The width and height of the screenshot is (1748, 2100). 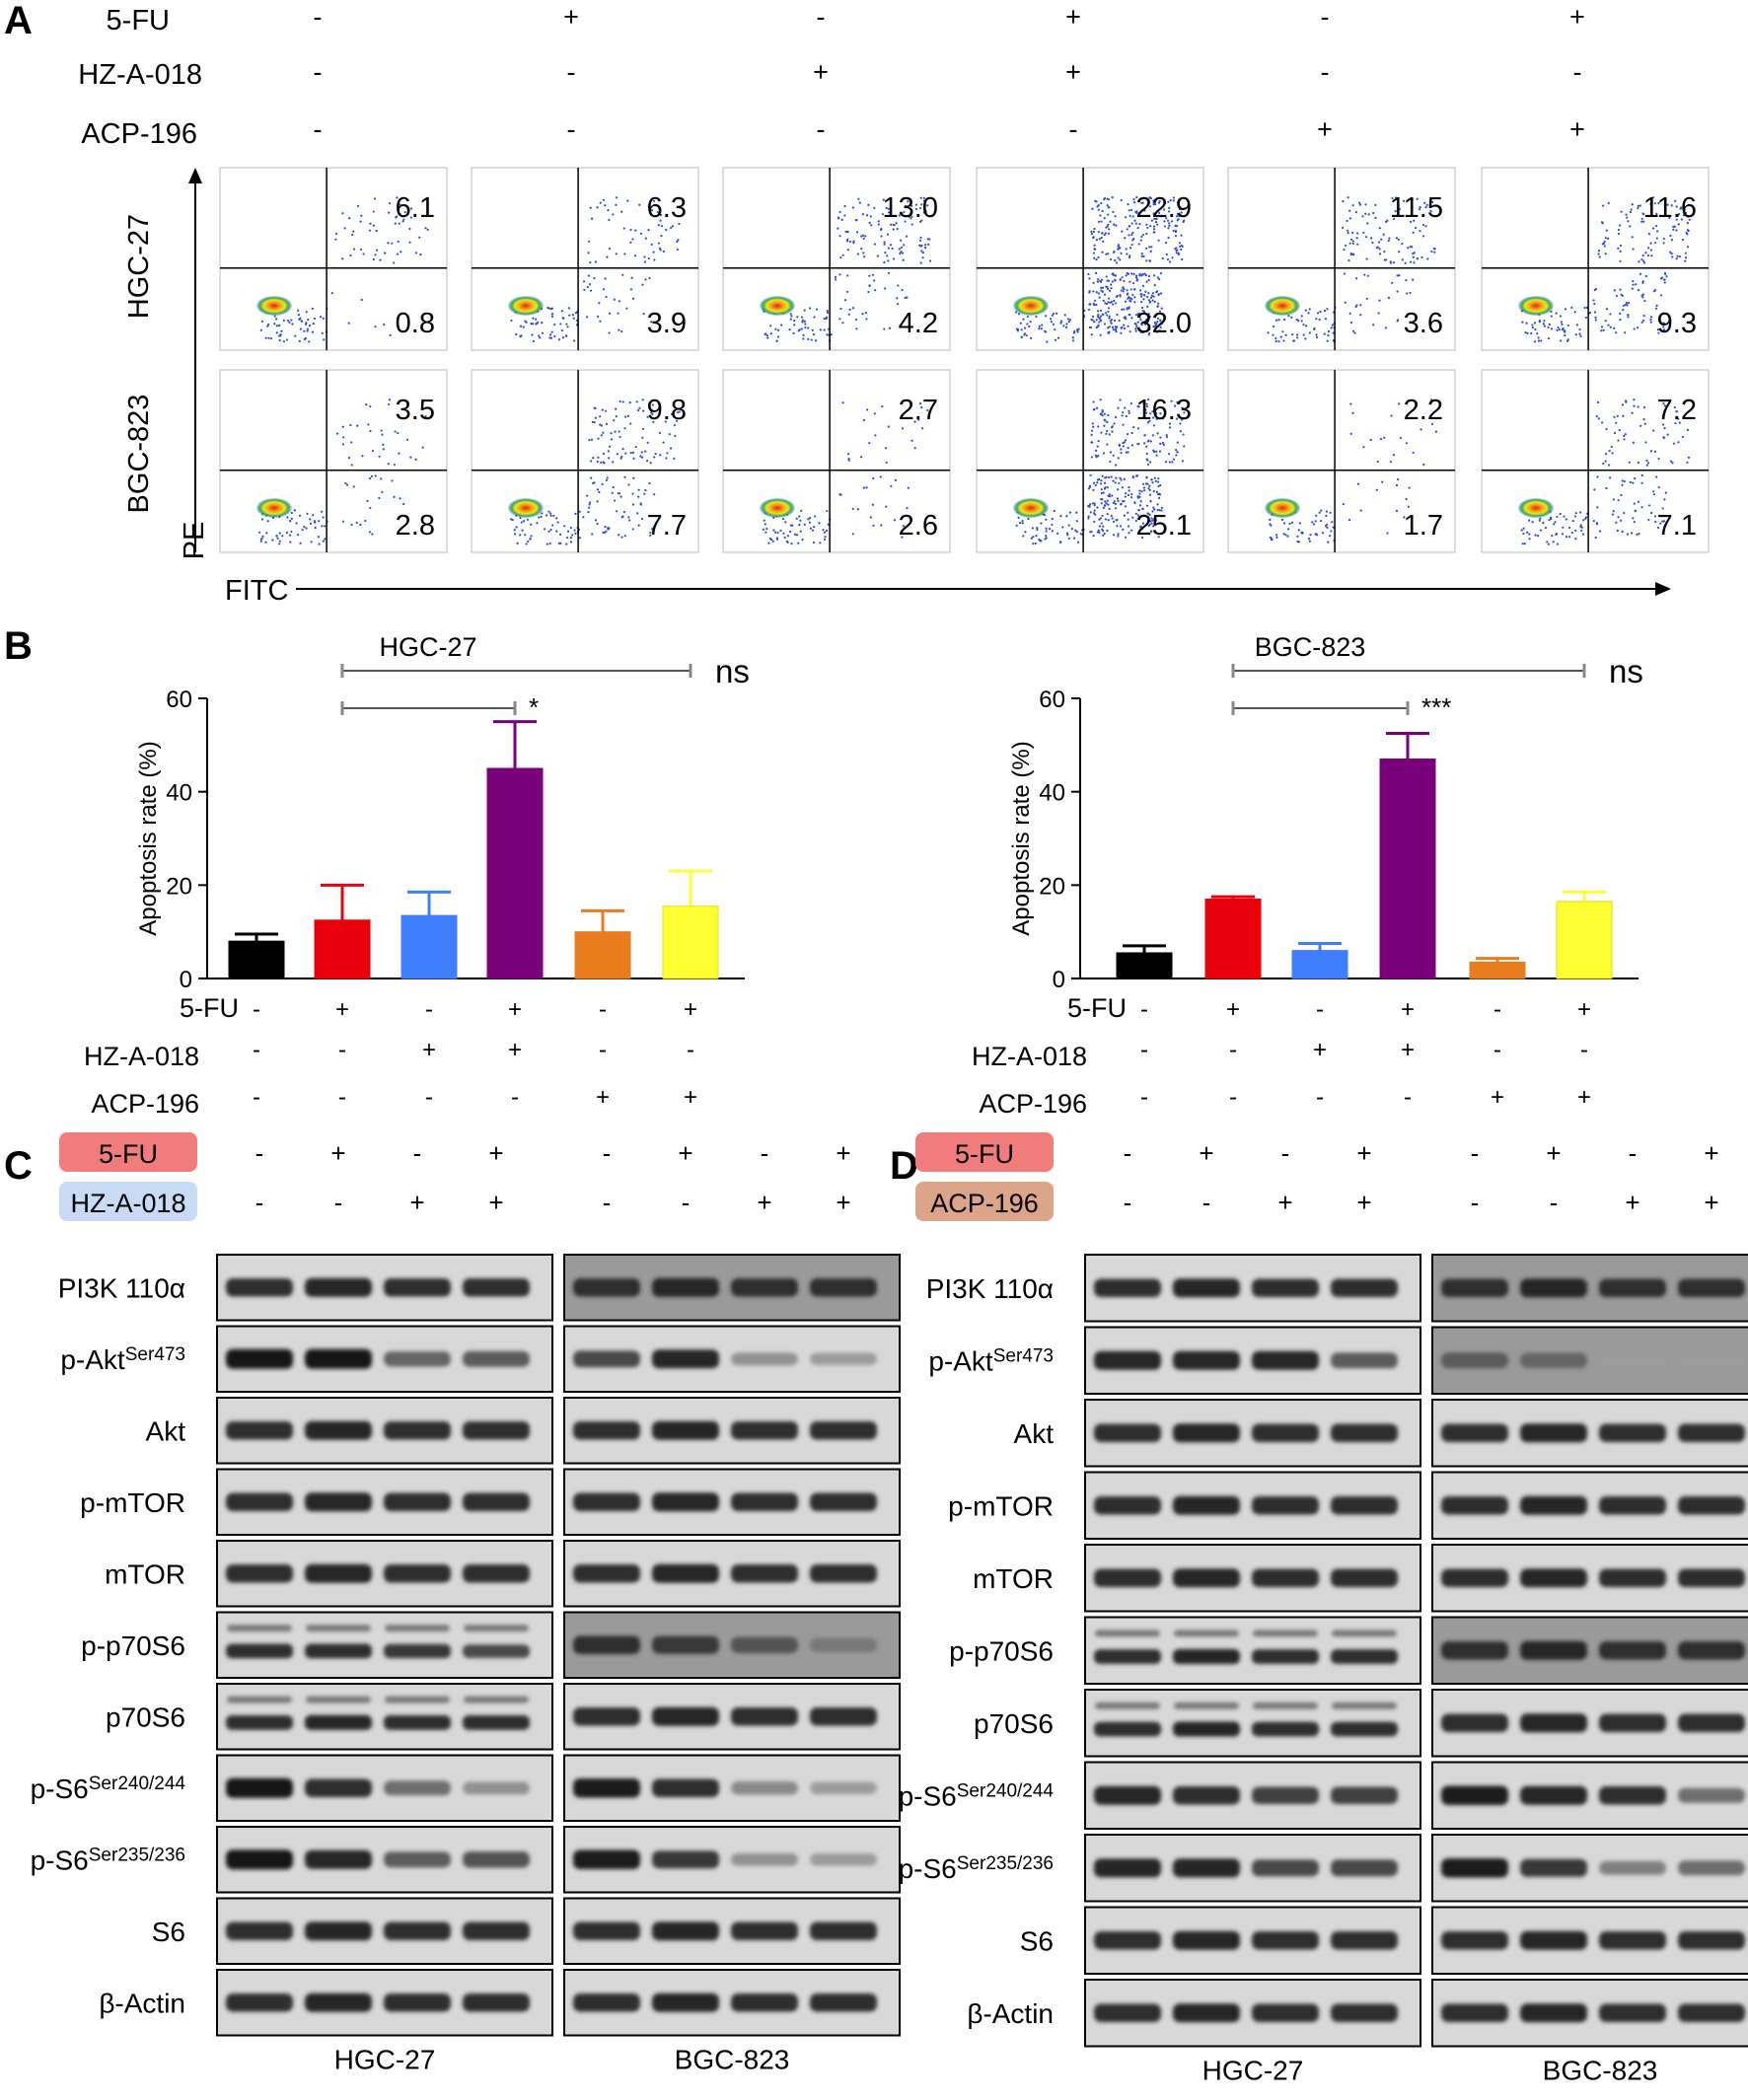 I want to click on cell-line-label: HGC-27, so click(x=1253, y=2071).